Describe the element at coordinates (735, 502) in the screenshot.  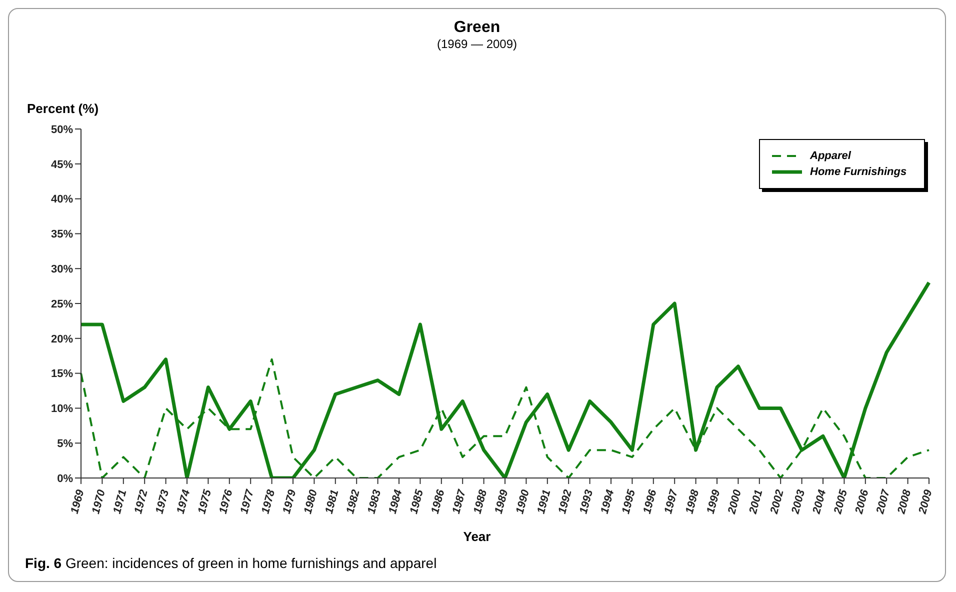
I see `x-tick-label: 2000` at that location.